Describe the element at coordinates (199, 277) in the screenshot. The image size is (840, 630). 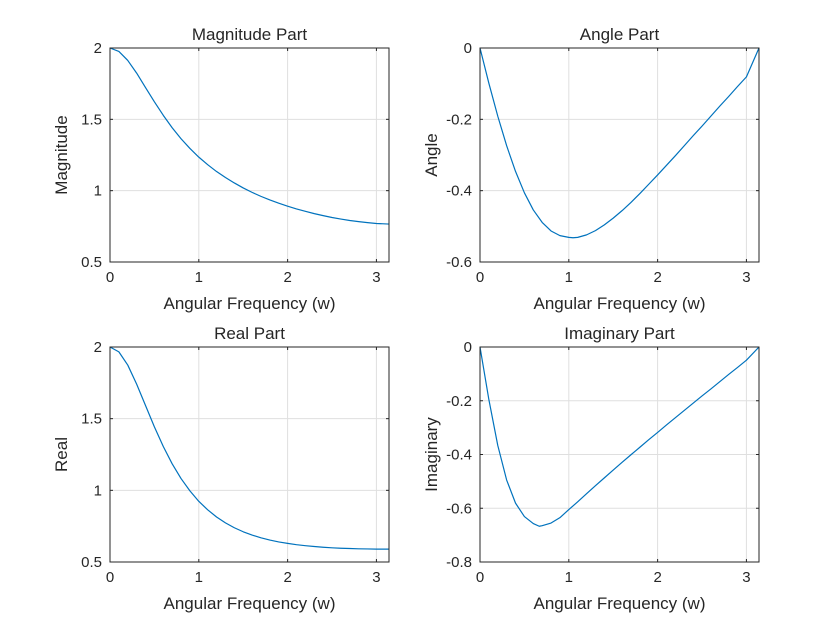
I see `magnitude-x-tick-label: 1` at that location.